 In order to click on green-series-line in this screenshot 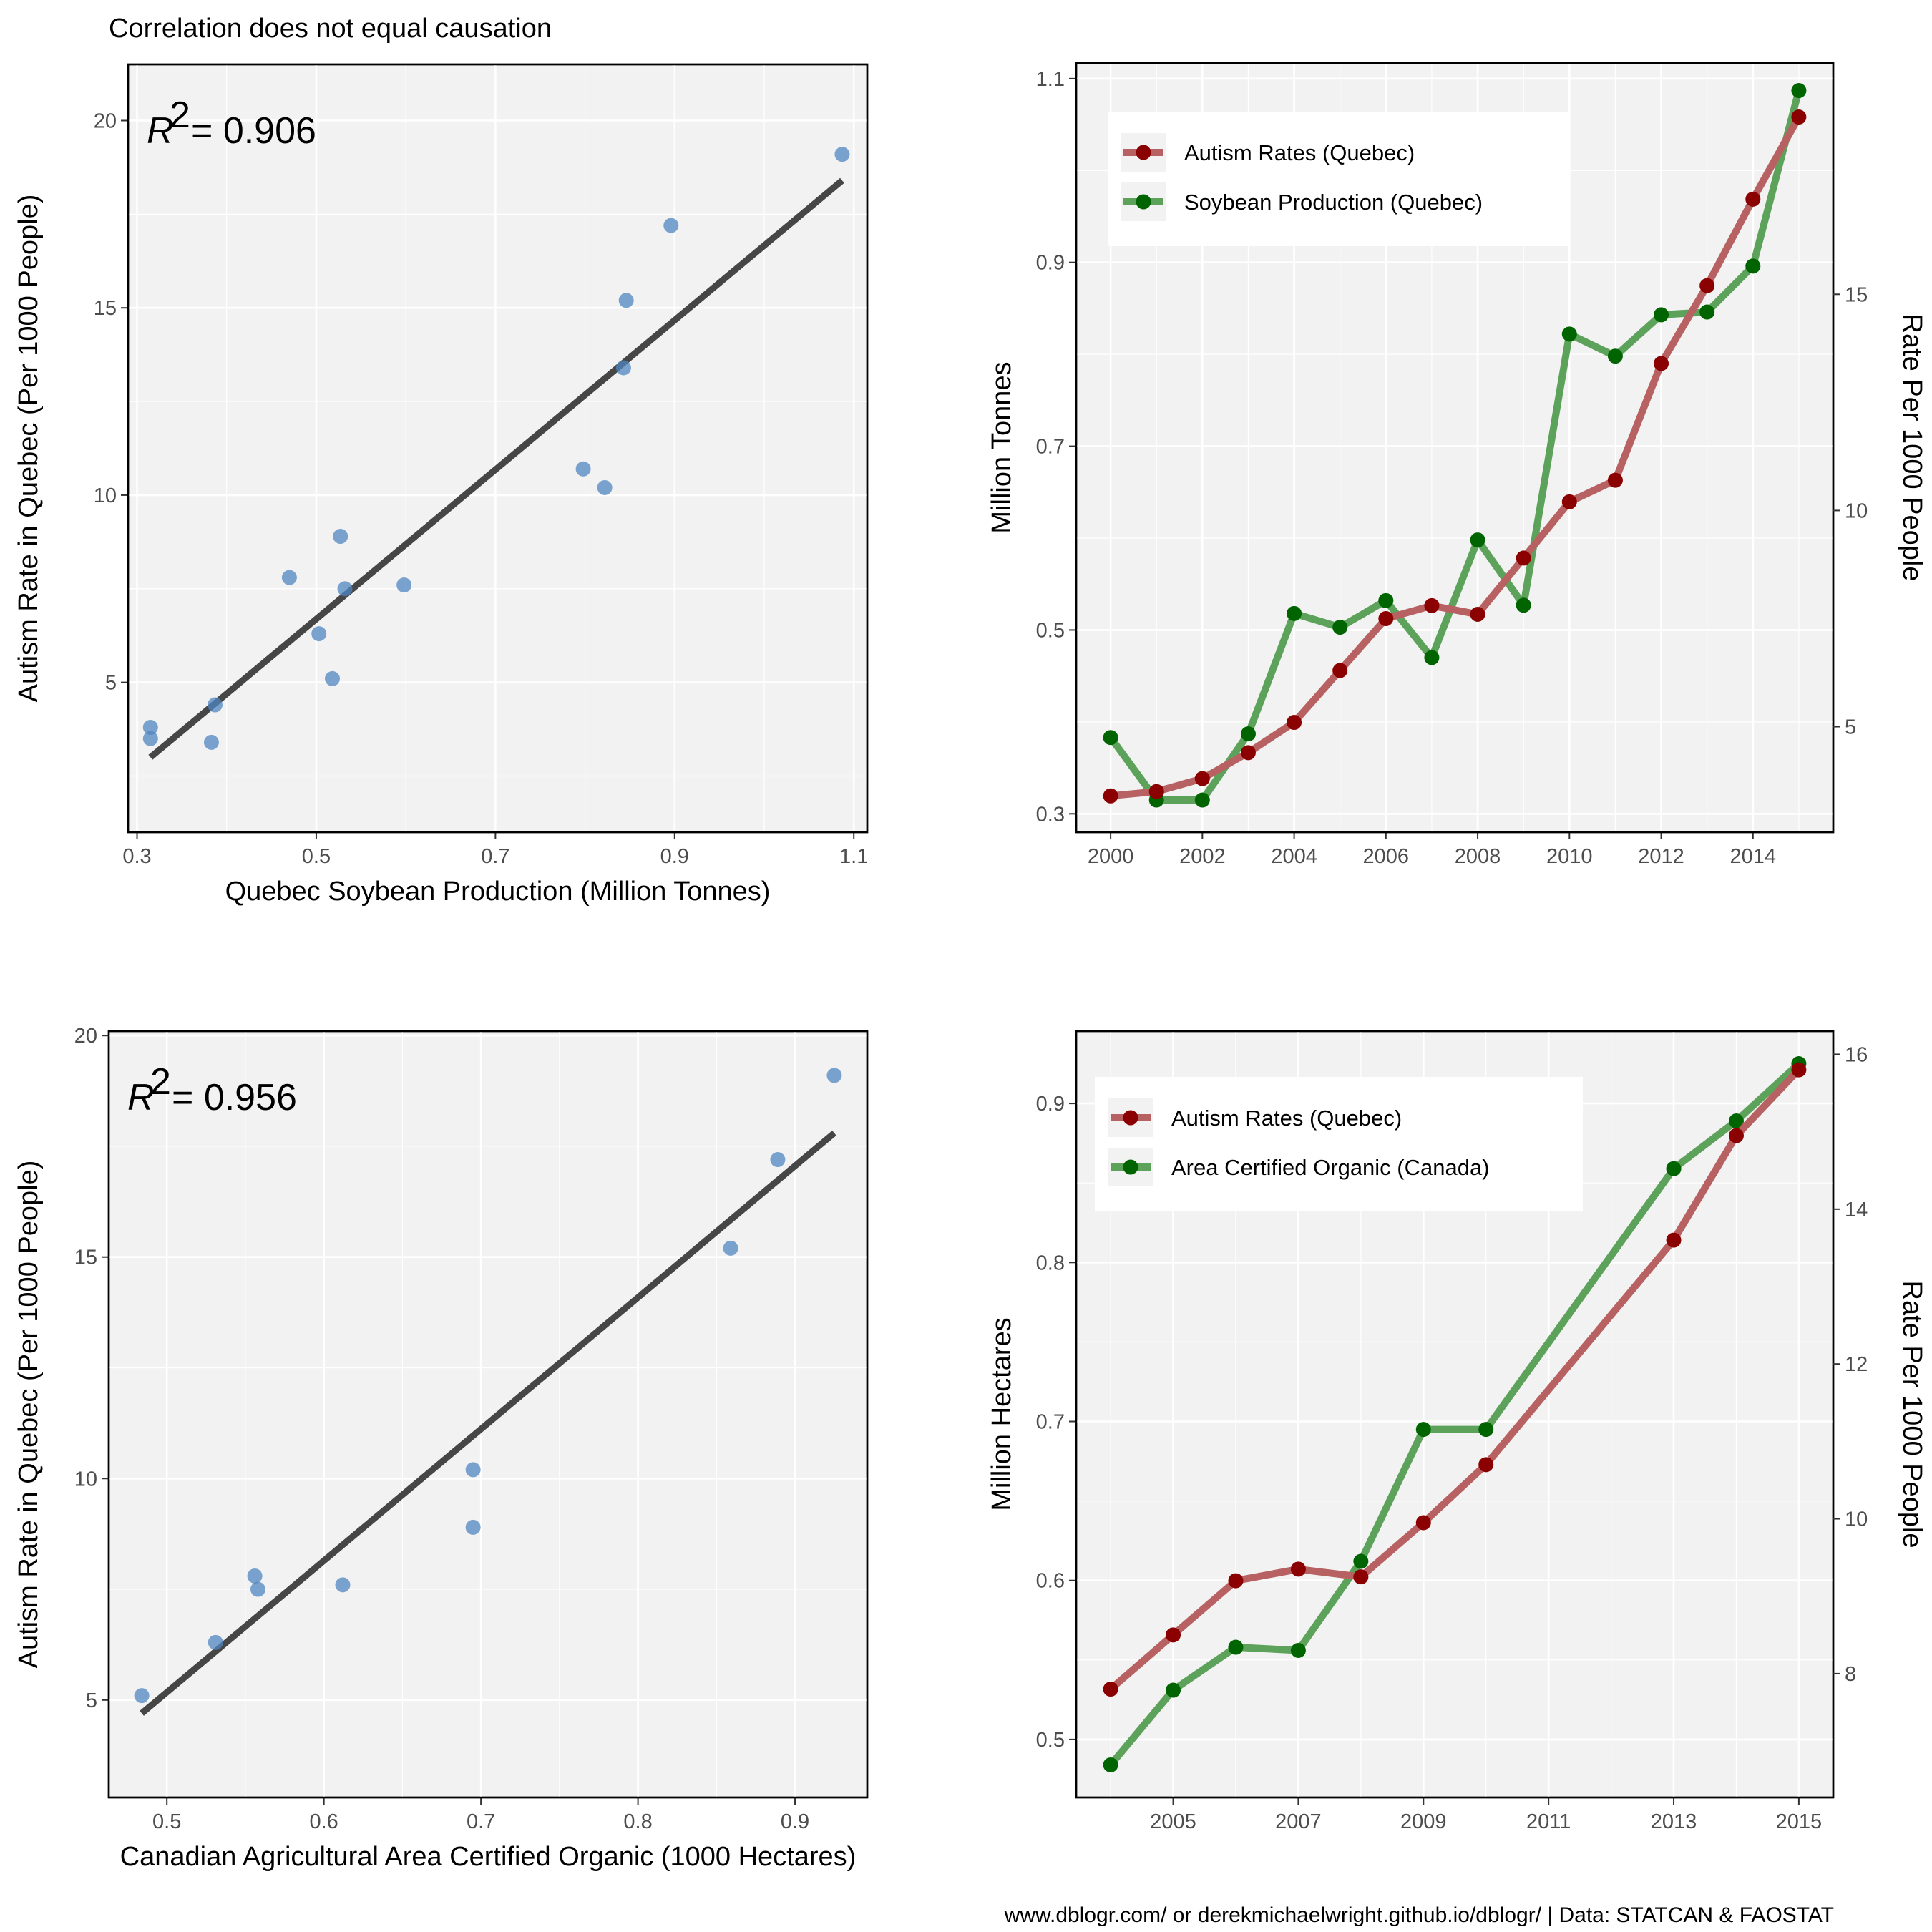, I will do `click(1455, 1413)`.